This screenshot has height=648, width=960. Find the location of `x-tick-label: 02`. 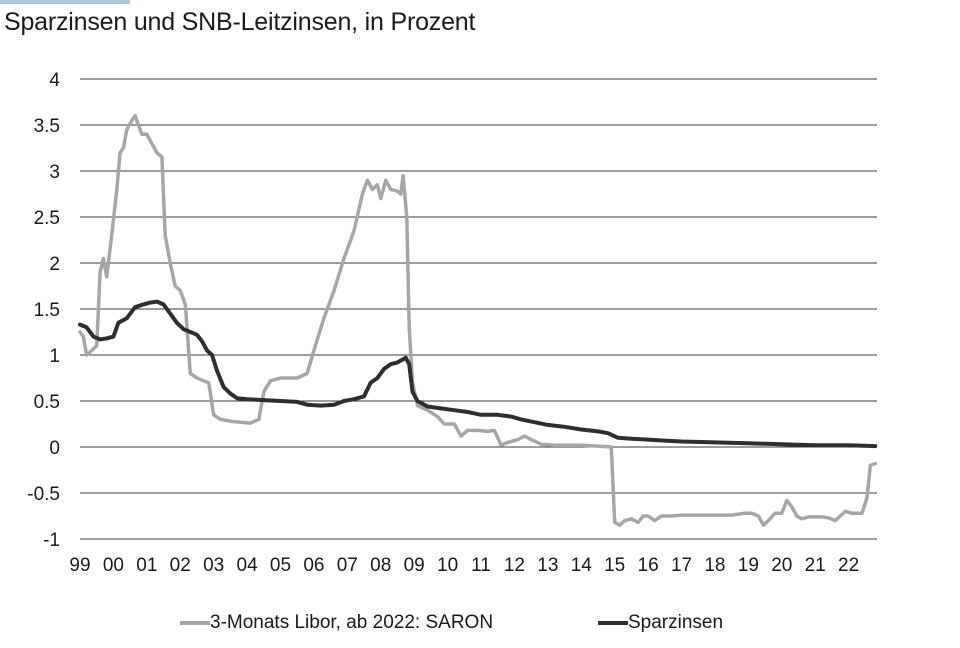

x-tick-label: 02 is located at coordinates (180, 565).